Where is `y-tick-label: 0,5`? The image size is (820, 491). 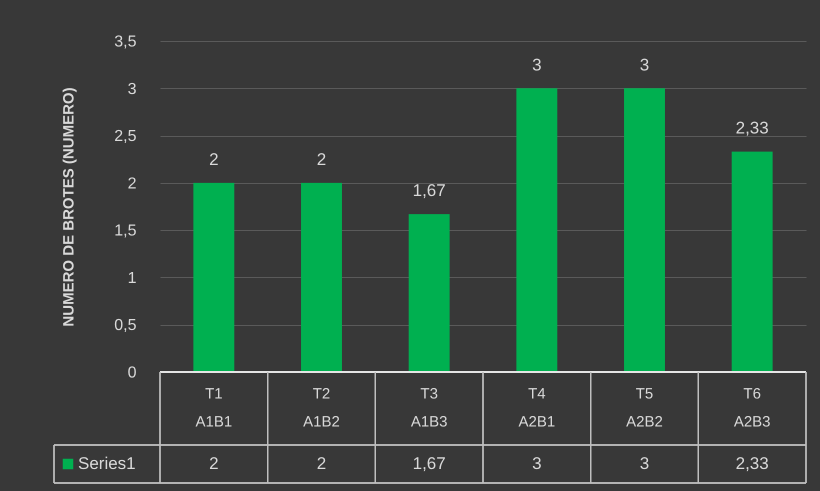 y-tick-label: 0,5 is located at coordinates (125, 325).